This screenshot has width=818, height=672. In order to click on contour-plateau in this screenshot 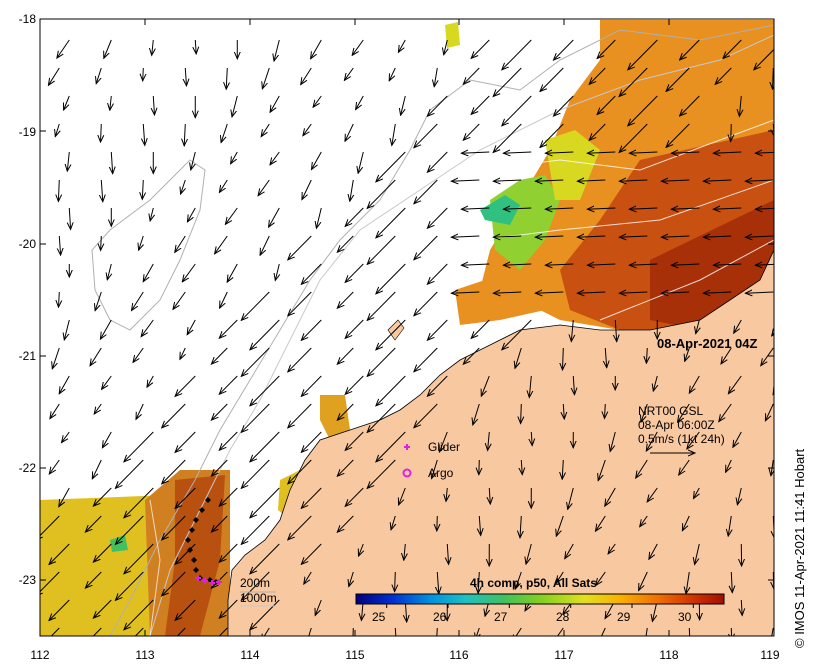, I will do `click(148, 245)`.